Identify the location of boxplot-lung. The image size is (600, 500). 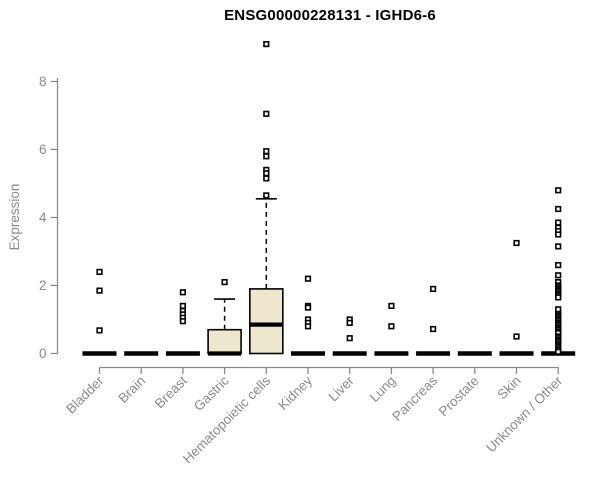
(391, 329).